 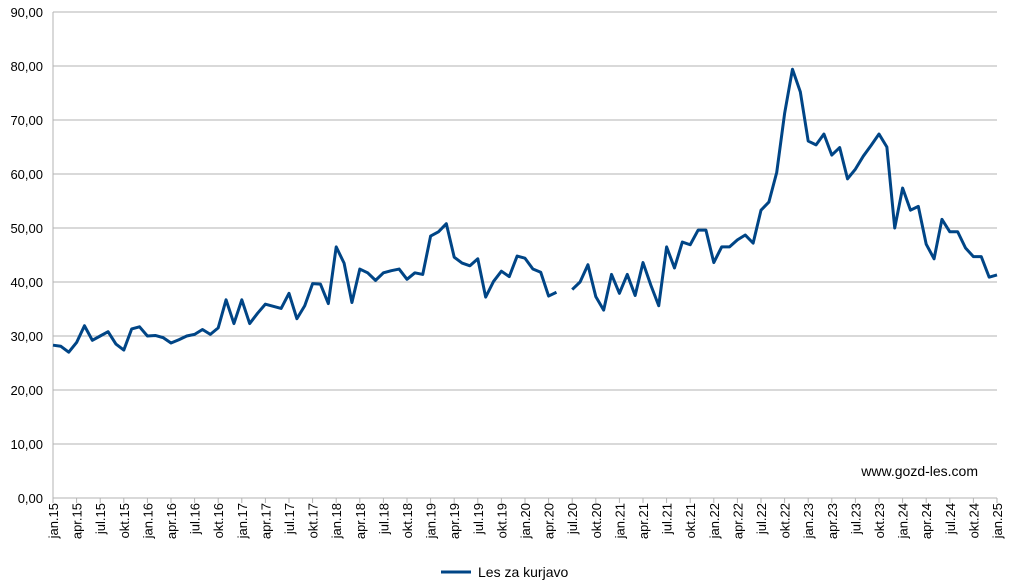 What do you see at coordinates (26, 174) in the screenshot?
I see `y-tick-label: 60,00` at bounding box center [26, 174].